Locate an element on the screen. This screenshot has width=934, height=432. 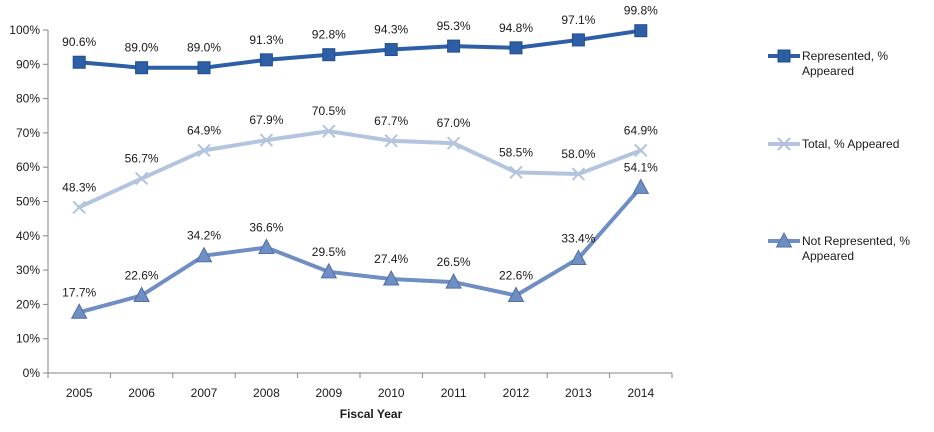
y-tick-label: 80% is located at coordinates (28, 99).